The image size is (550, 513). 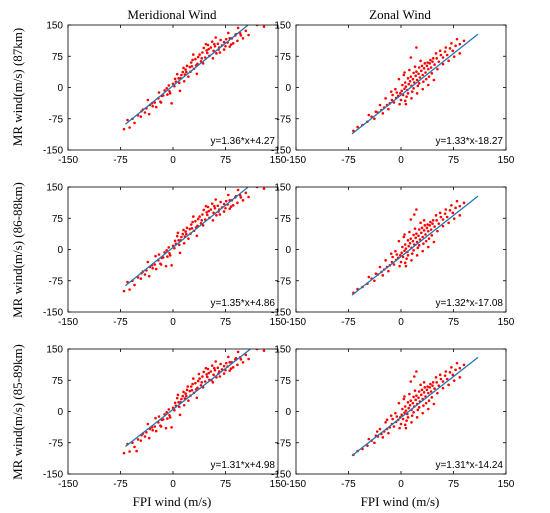 What do you see at coordinates (54, 350) in the screenshot?
I see `y-tick-label: 150` at bounding box center [54, 350].